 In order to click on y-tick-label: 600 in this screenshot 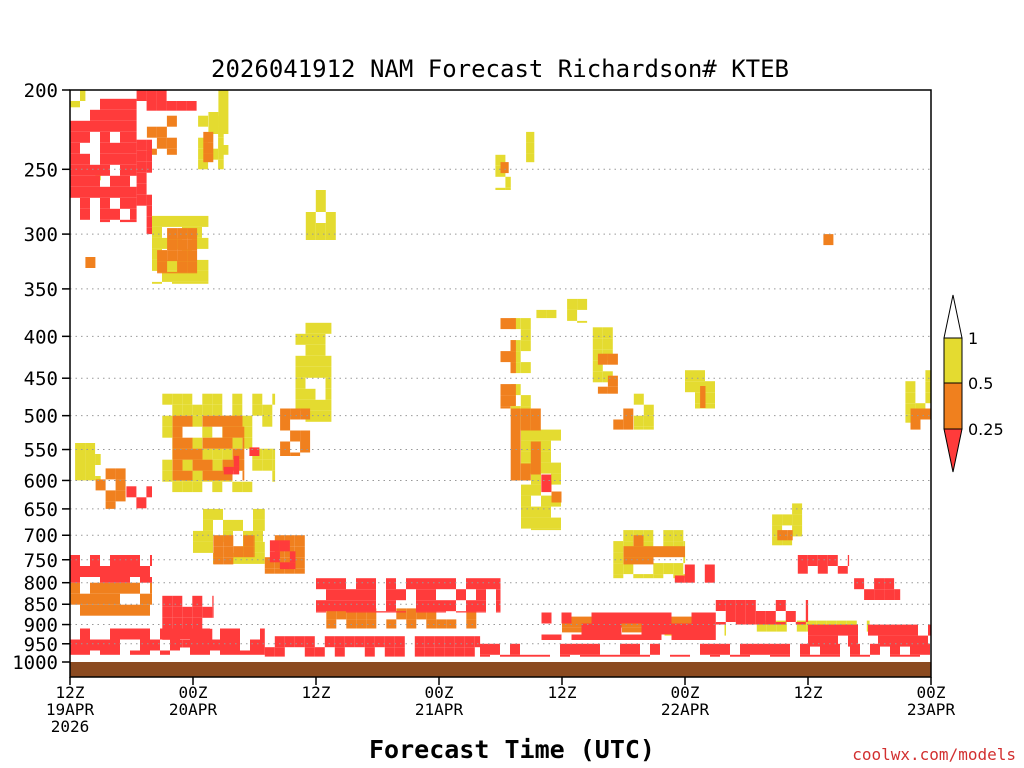, I will do `click(41, 481)`.